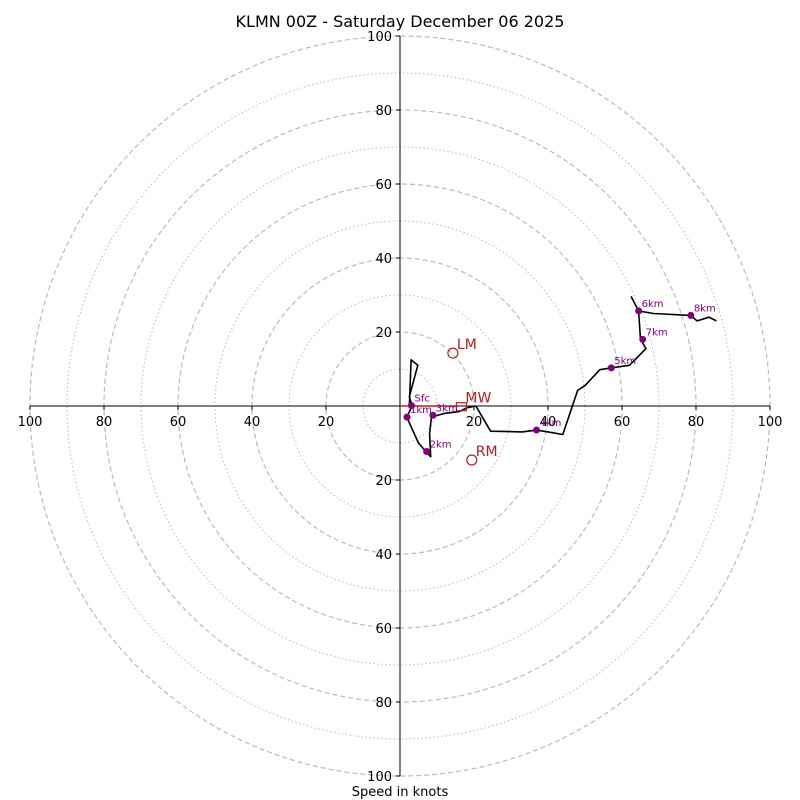 This screenshot has height=800, width=800. Describe the element at coordinates (30, 422) in the screenshot. I see `tick-label-left: 100` at that location.